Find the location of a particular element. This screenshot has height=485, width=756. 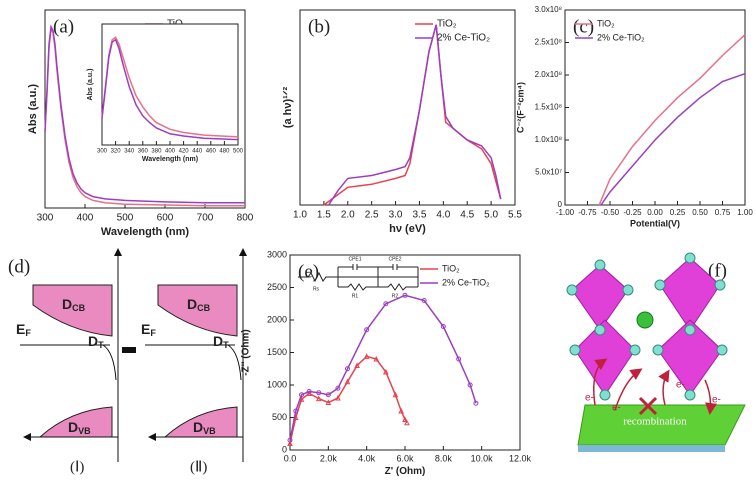

circuit-label: Rs is located at coordinates (316, 289).